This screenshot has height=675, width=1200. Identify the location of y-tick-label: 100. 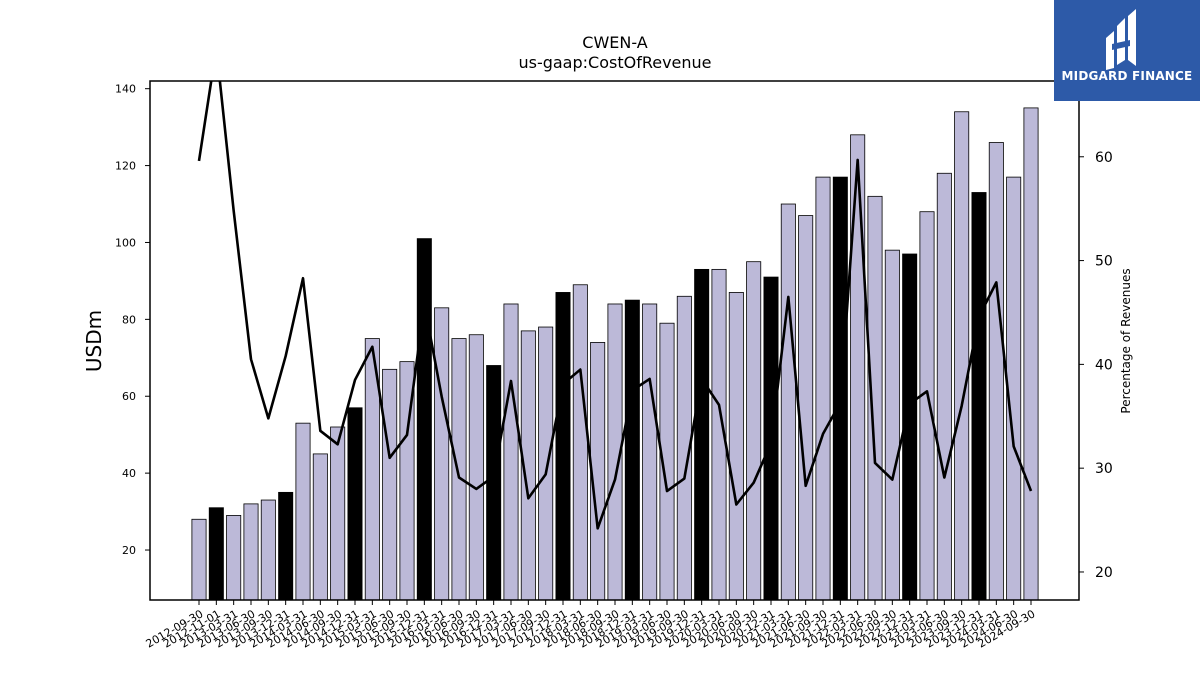
(125, 242).